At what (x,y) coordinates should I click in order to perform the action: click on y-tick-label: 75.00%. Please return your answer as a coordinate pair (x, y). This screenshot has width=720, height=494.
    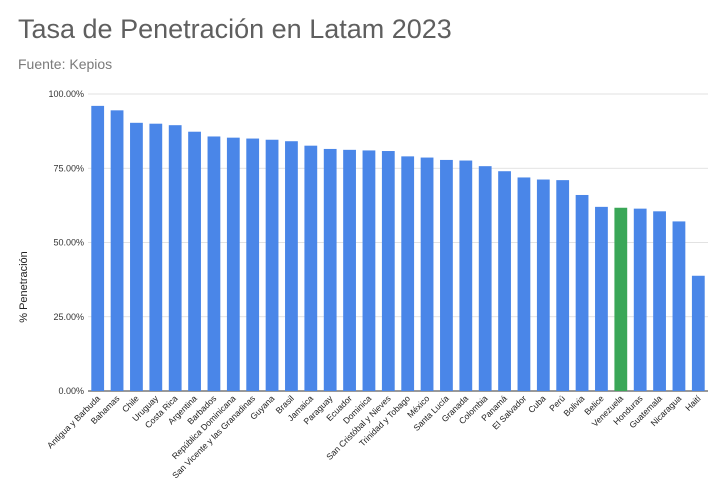
    Looking at the image, I should click on (68, 168).